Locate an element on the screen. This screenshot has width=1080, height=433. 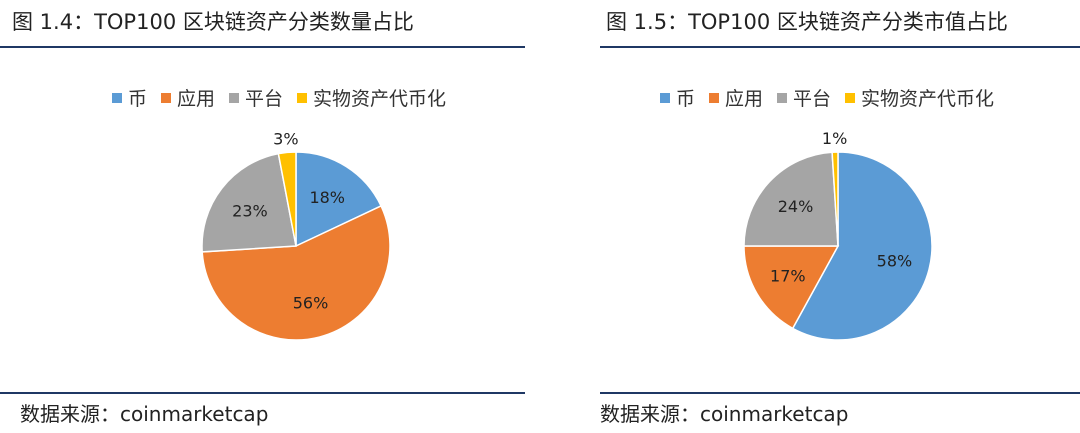
data-label-platform: 23% is located at coordinates (250, 210).